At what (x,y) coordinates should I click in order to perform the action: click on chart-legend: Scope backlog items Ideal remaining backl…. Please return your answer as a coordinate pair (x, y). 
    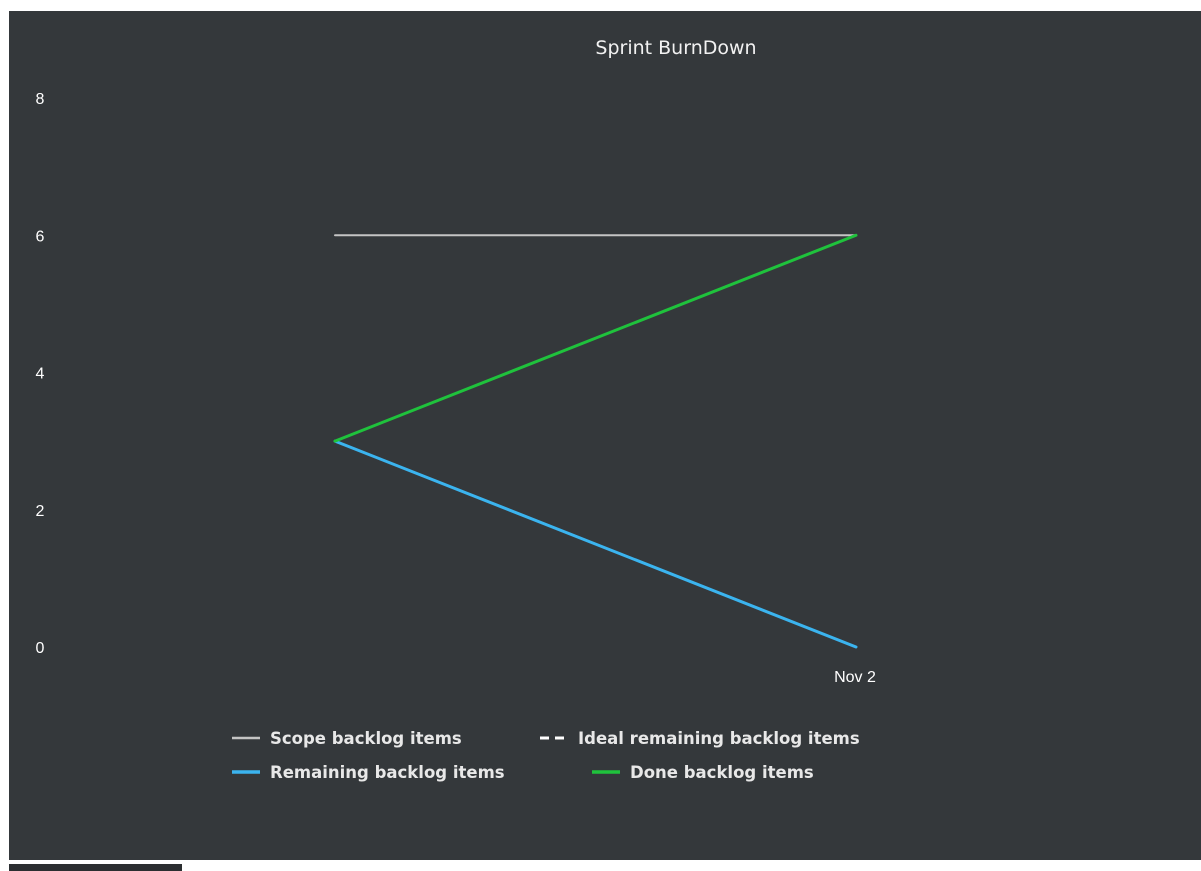
    Looking at the image, I should click on (546, 755).